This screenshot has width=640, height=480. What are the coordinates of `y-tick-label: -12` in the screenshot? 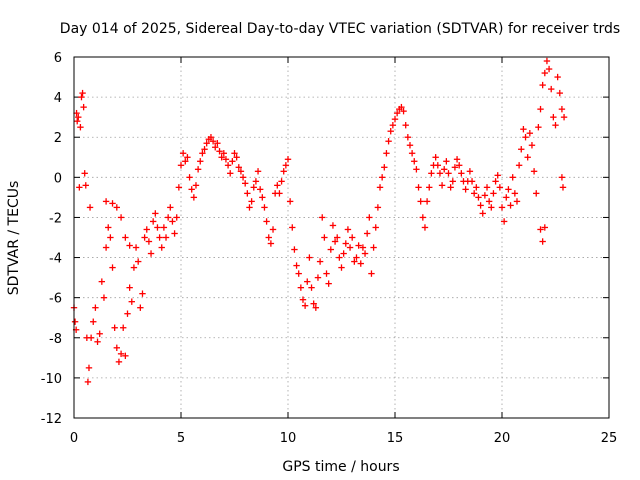 It's located at (51, 419).